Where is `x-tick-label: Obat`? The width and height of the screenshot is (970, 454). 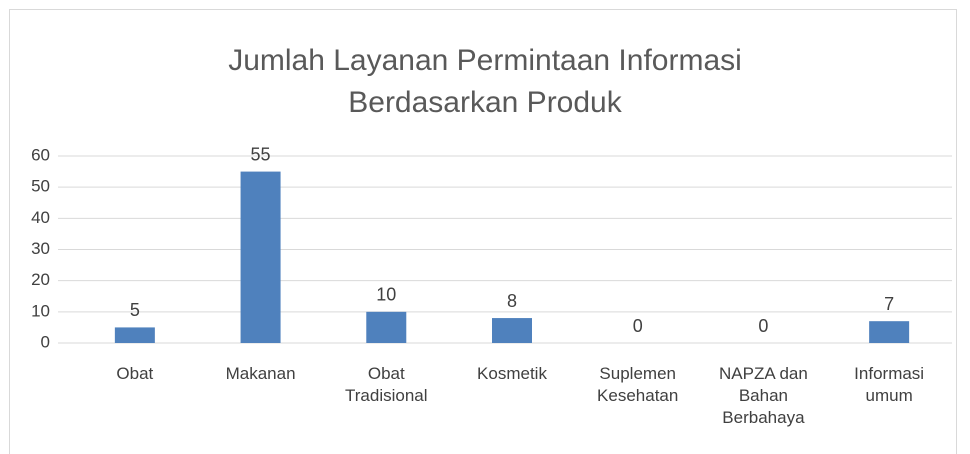
x-tick-label: Obat is located at coordinates (135, 373).